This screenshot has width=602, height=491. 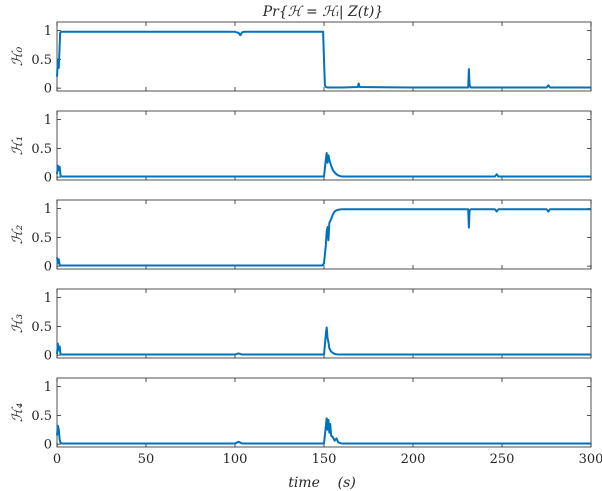 I want to click on chart-title: Pr{ℋ = ℋᵢ| Z(t)}, so click(x=323, y=12).